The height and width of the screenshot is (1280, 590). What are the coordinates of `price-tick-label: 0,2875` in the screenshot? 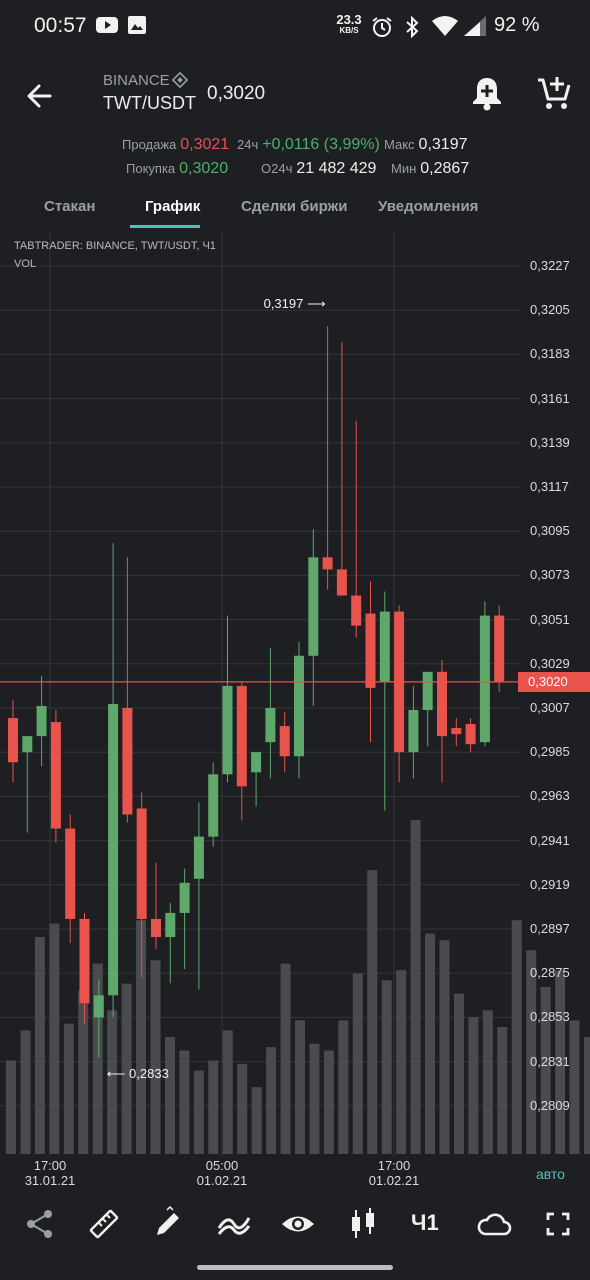 It's located at (550, 973).